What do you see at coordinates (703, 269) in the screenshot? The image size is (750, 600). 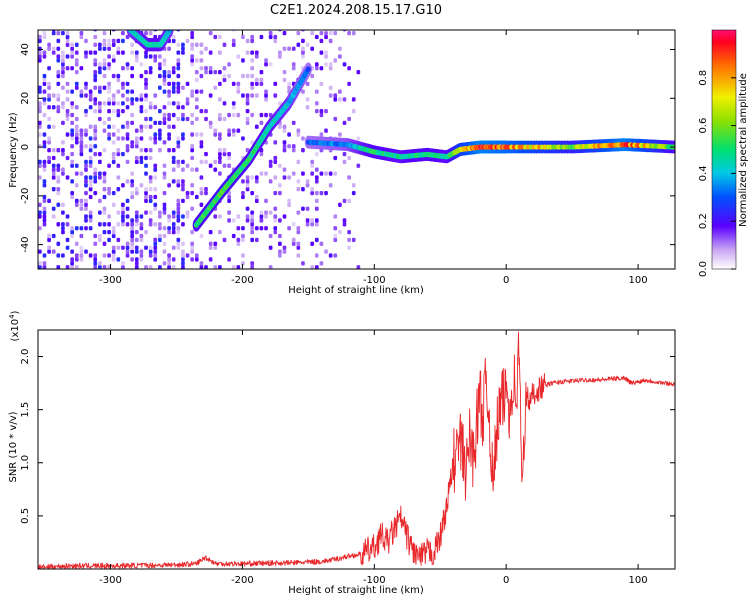 I see `colorbar-tick-label: 0.0` at bounding box center [703, 269].